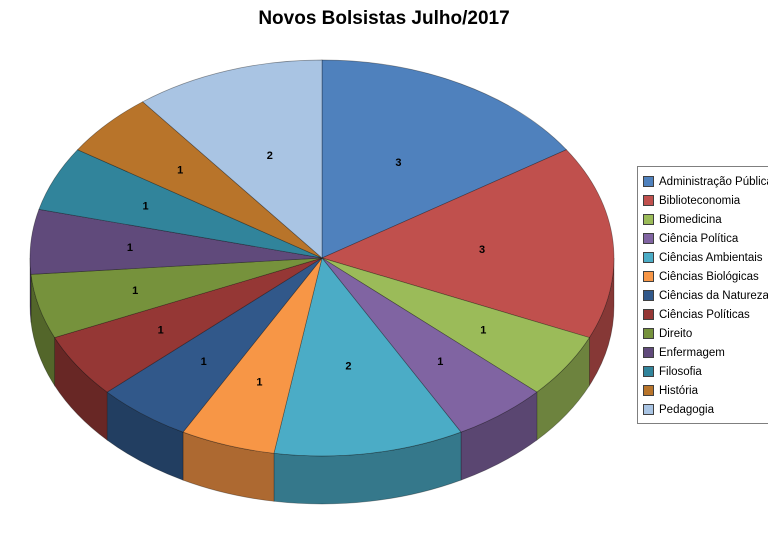  I want to click on legend-item: Ciências Biológicas, so click(705, 276).